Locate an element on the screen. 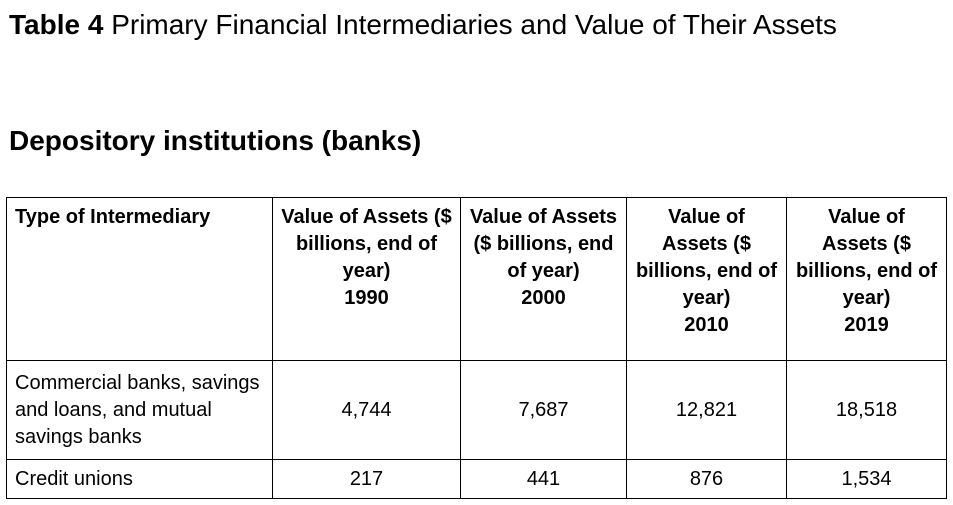 This screenshot has height=505, width=953. section-heading: Depository institutions (banks) is located at coordinates (215, 140).